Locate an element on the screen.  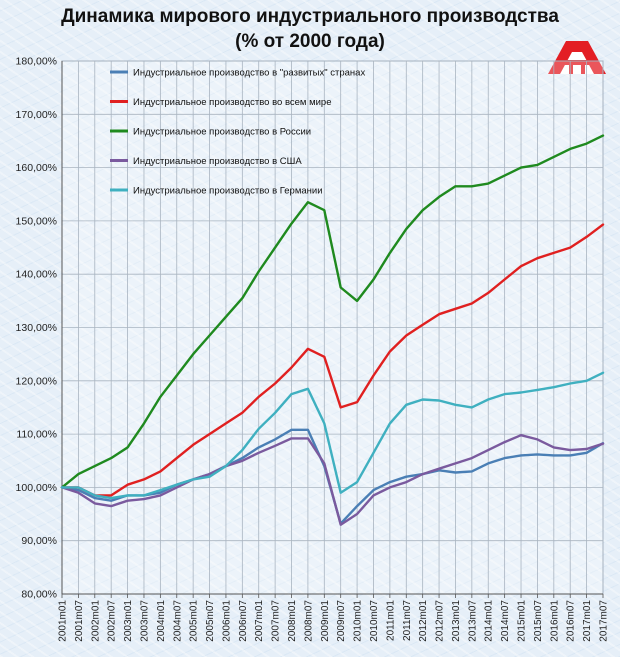
legend-label: Индустриальное производство во всем мире is located at coordinates (232, 102).